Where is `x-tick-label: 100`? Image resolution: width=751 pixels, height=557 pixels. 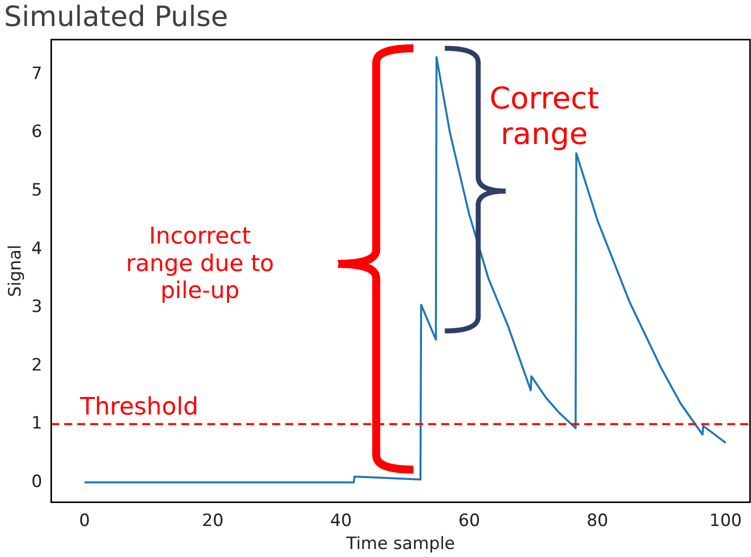
x-tick-label: 100 is located at coordinates (725, 520).